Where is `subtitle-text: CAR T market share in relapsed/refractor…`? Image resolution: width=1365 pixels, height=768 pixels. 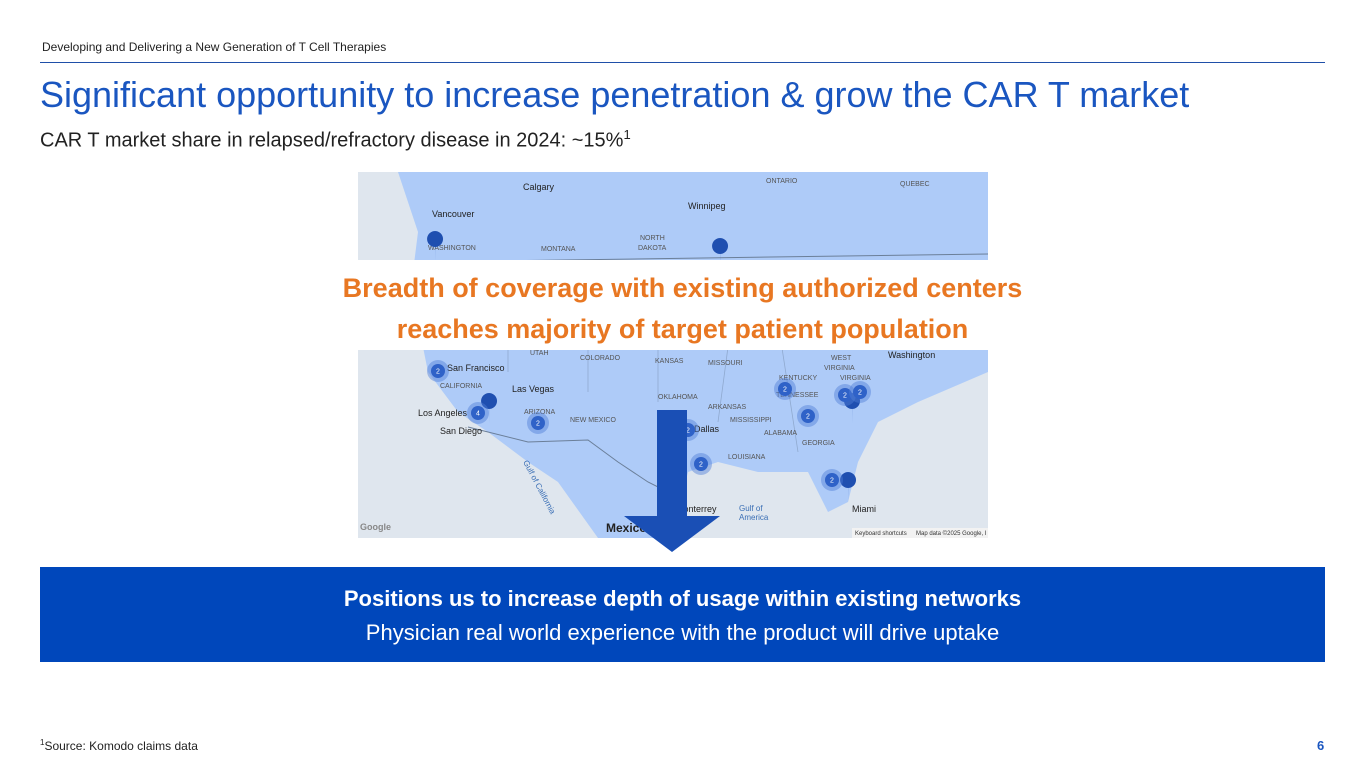 subtitle-text: CAR T market share in relapsed/refractor… is located at coordinates (332, 140).